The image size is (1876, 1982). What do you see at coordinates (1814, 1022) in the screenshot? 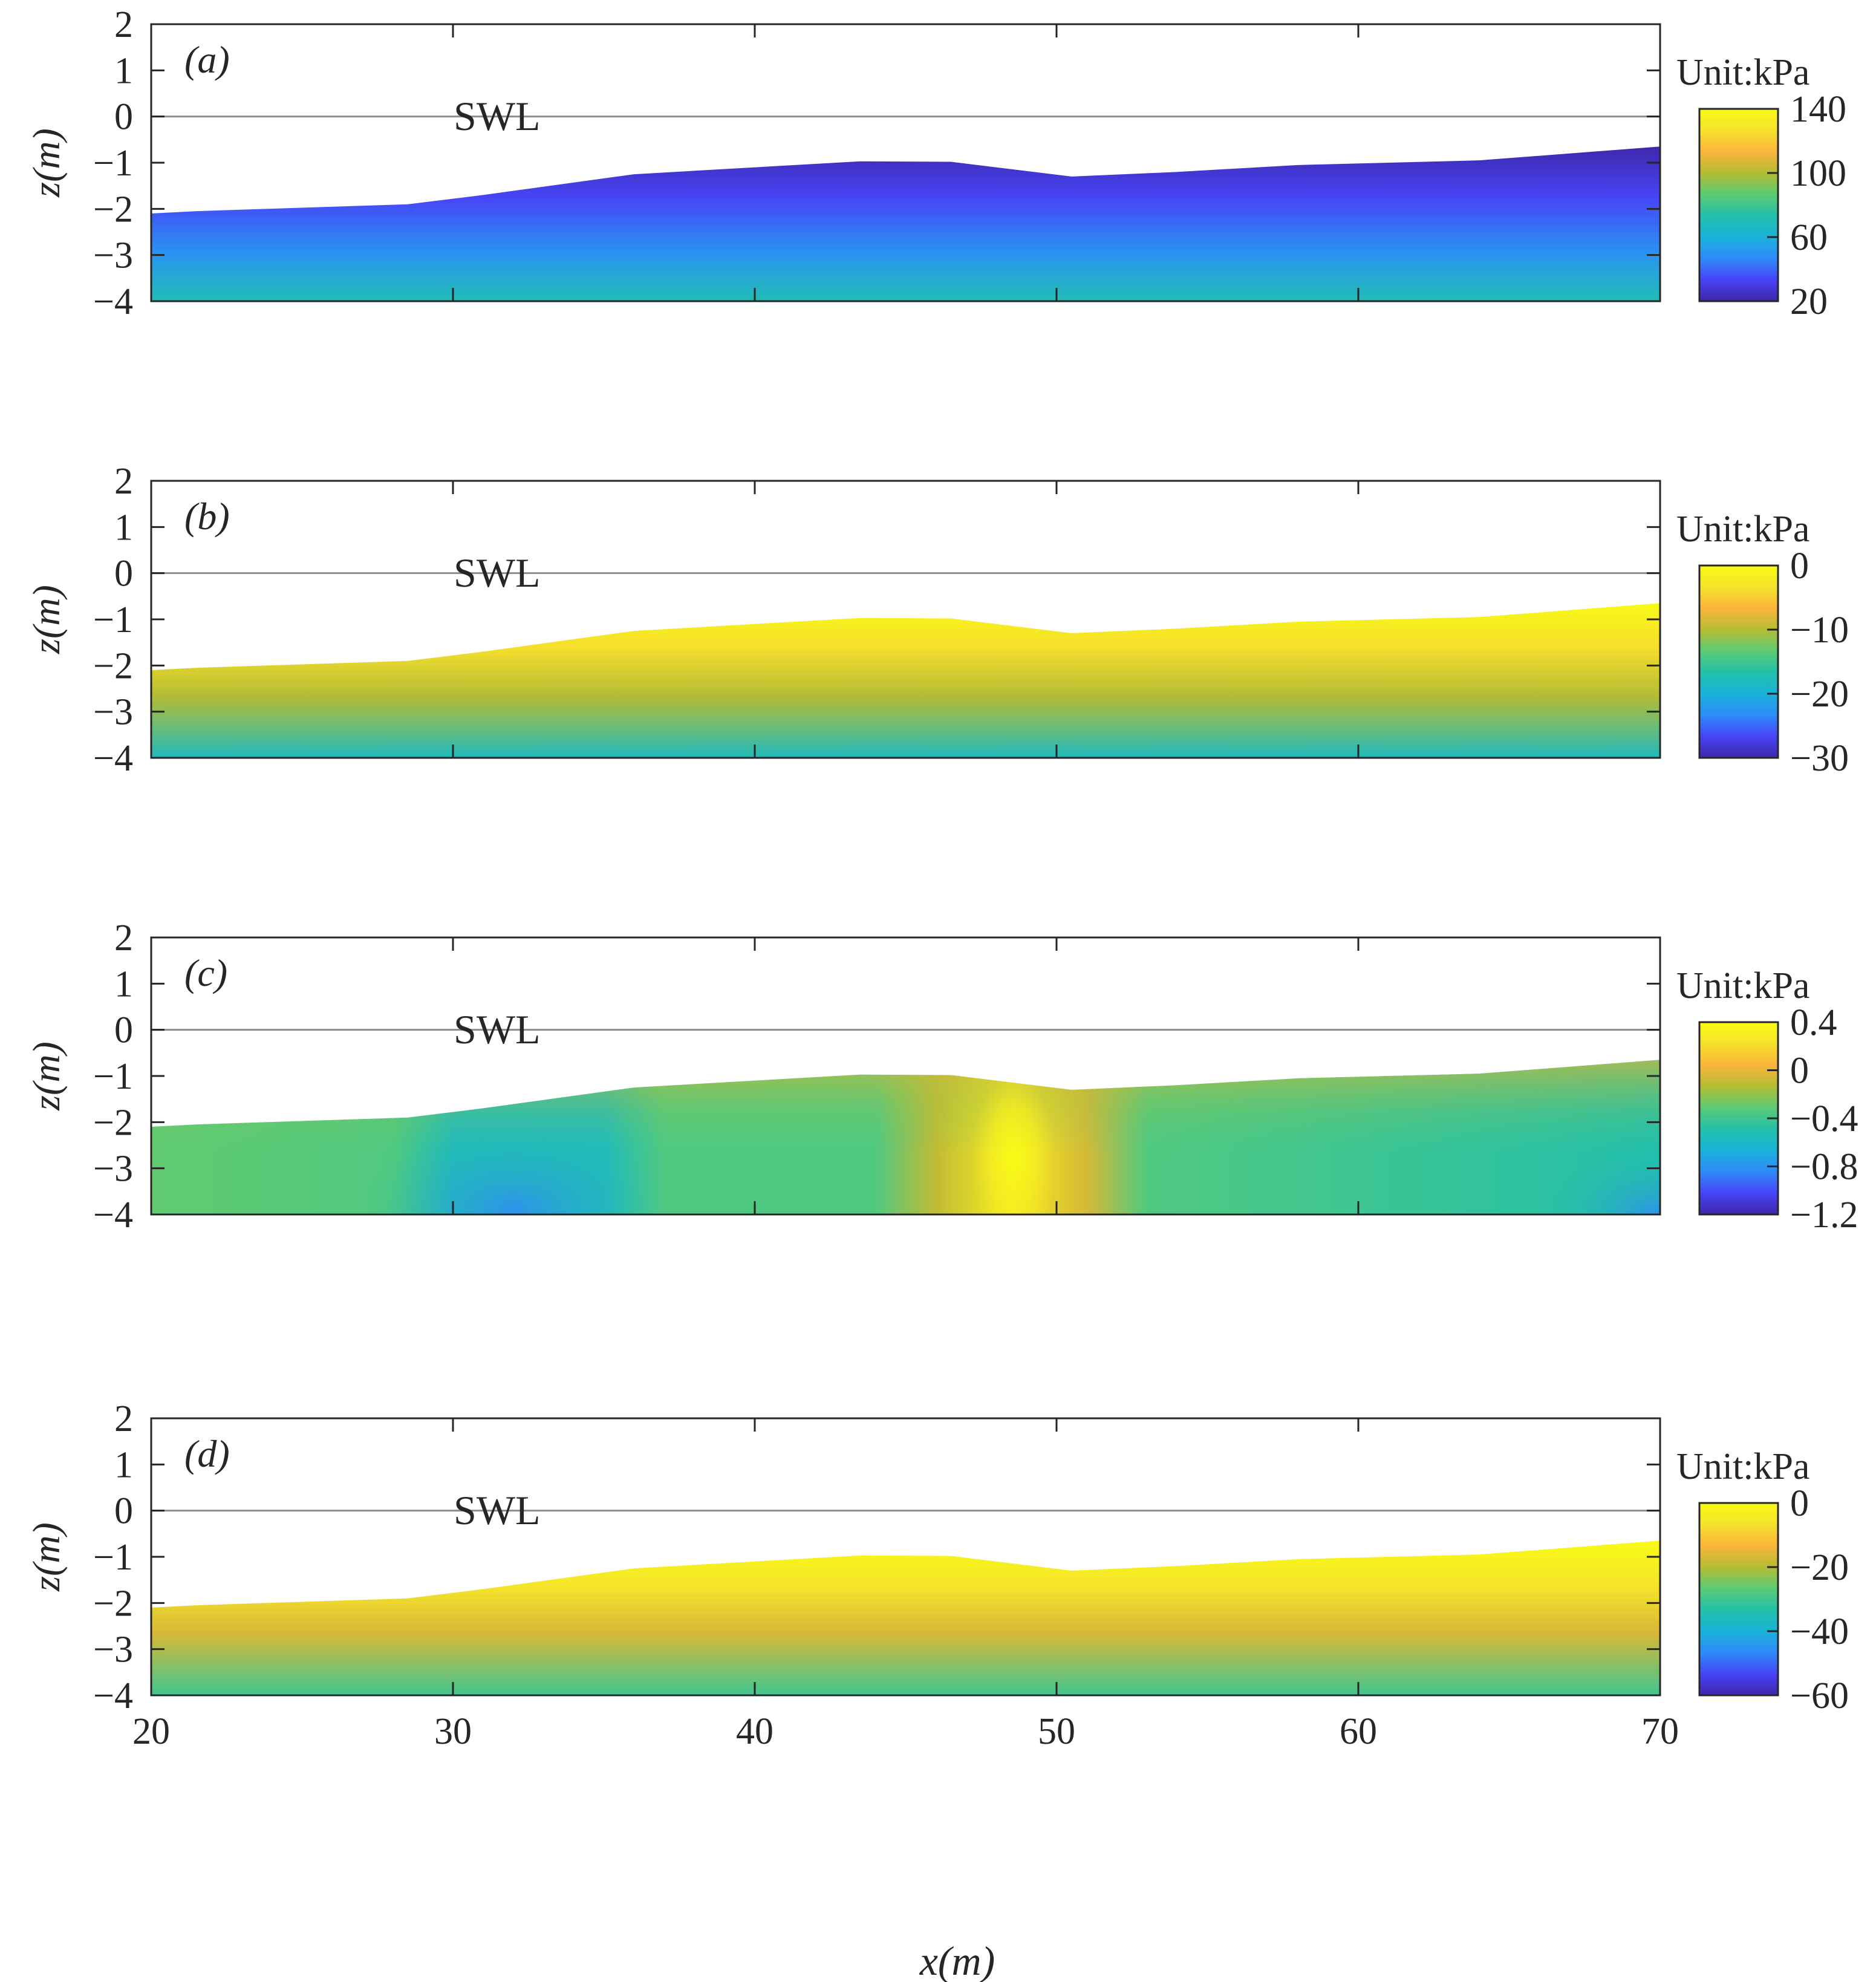
I see `colorbar-tick-label: 0.4` at bounding box center [1814, 1022].